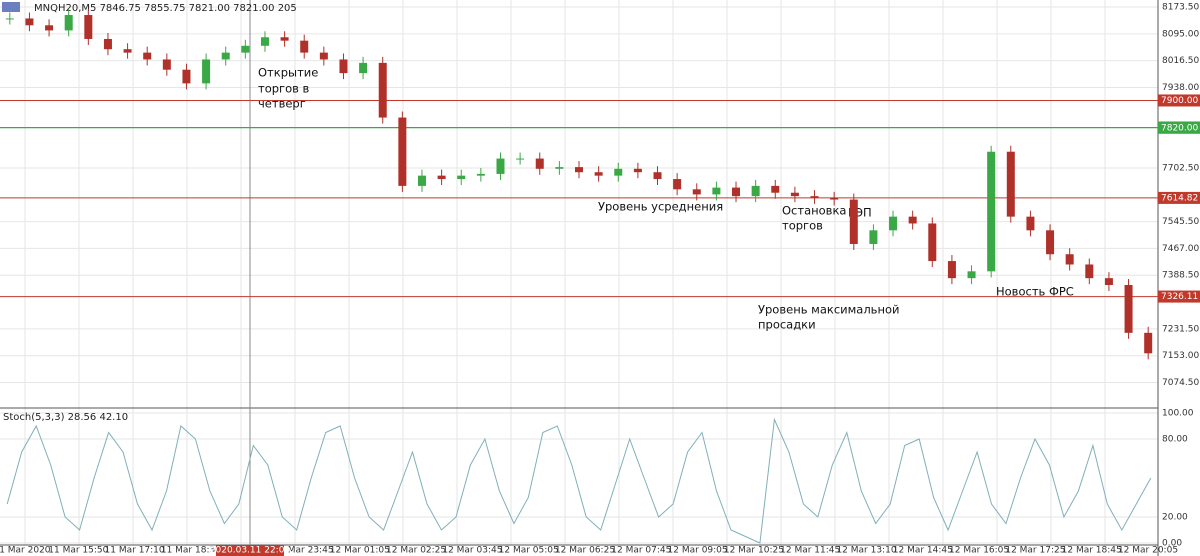 The height and width of the screenshot is (556, 1200). I want to click on x-tick-label: 12 Mar 07:45, so click(641, 551).